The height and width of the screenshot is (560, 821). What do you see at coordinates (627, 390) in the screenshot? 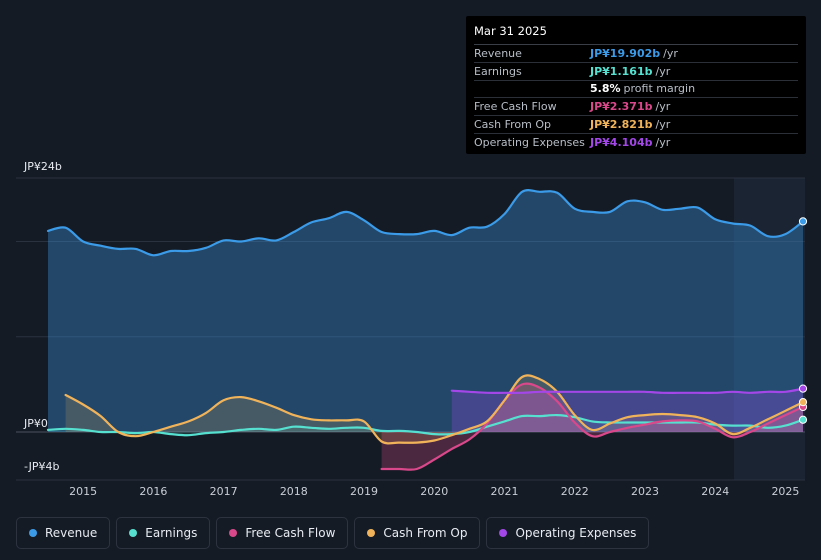
I see `operating-expenses-line` at bounding box center [627, 390].